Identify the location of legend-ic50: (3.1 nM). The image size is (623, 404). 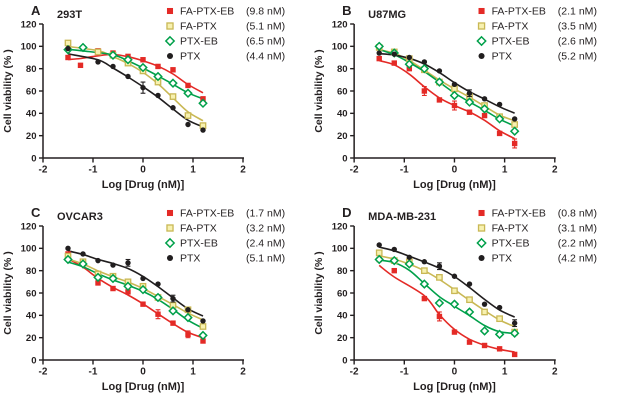
(577, 229).